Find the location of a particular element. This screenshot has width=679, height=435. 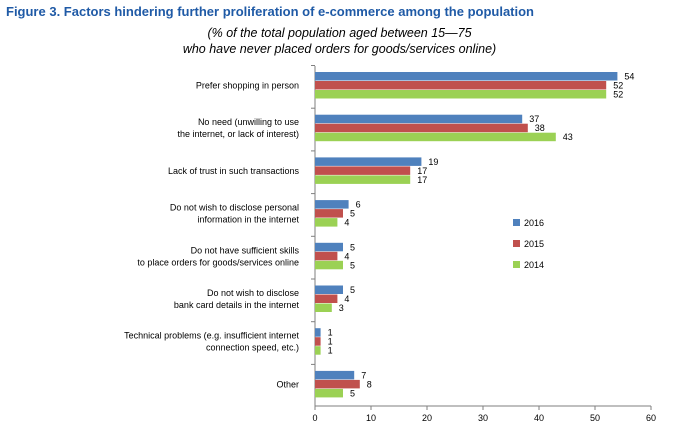

value-label-2014-3: 4 is located at coordinates (346, 223).